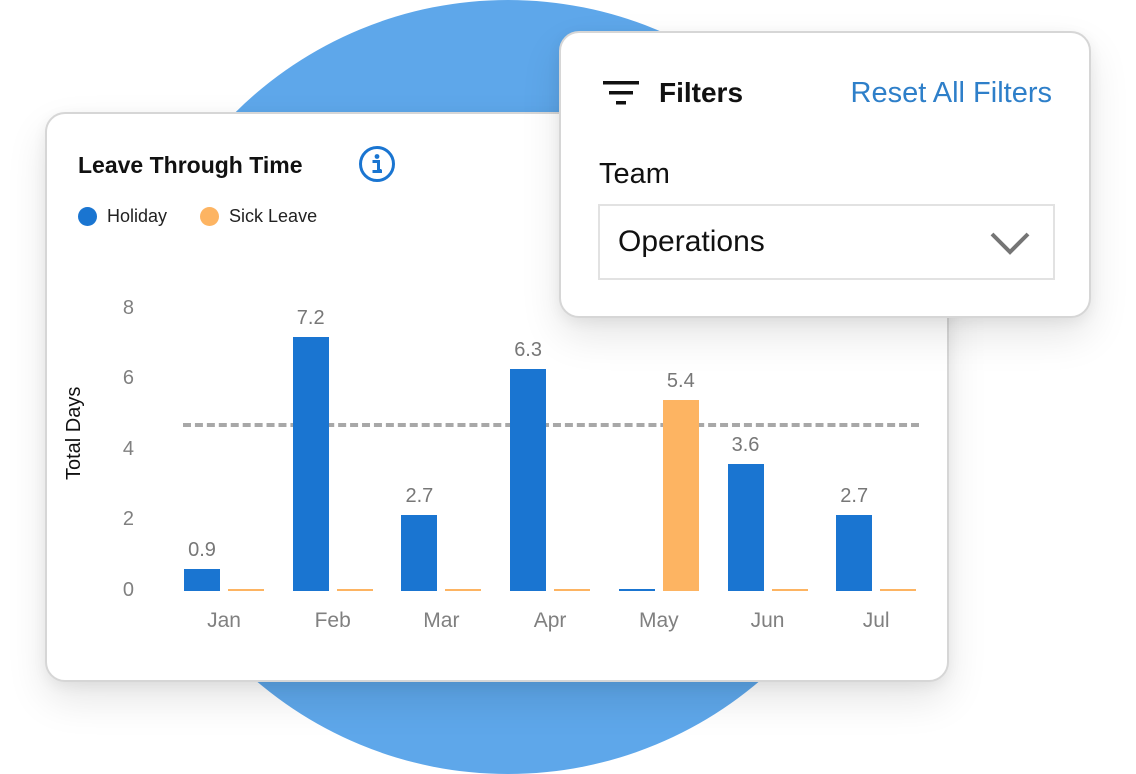  Describe the element at coordinates (528, 350) in the screenshot. I see `bar-value-label: 6.3` at that location.